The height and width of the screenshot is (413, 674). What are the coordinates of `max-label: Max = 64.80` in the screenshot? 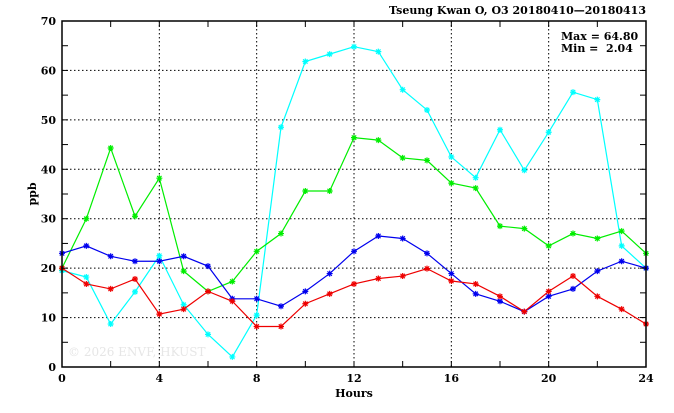 It's located at (600, 36).